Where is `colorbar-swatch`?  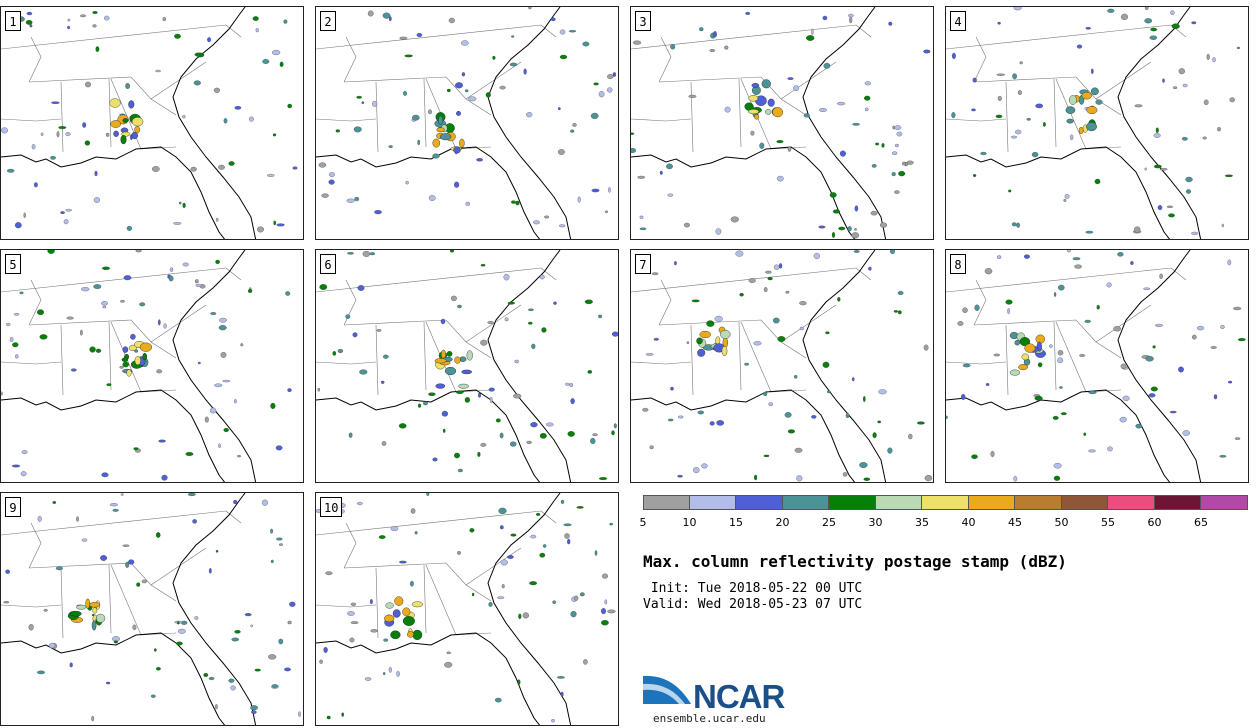
colorbar-swatch is located at coordinates (759, 502).